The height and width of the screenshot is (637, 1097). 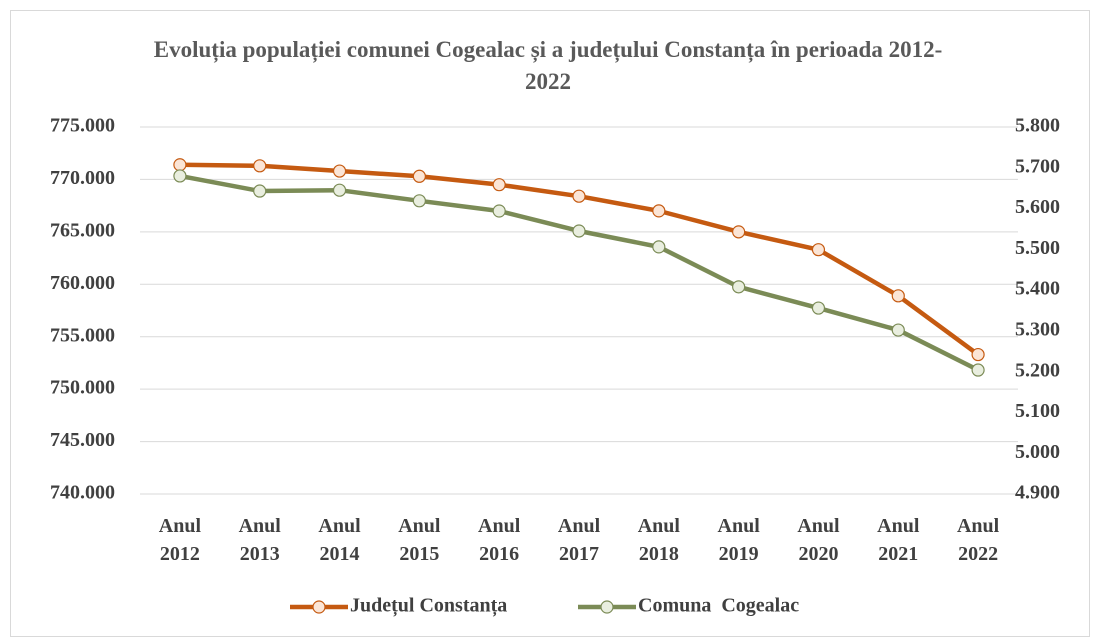 What do you see at coordinates (1037, 126) in the screenshot?
I see `y2-tick-label: 5.800` at bounding box center [1037, 126].